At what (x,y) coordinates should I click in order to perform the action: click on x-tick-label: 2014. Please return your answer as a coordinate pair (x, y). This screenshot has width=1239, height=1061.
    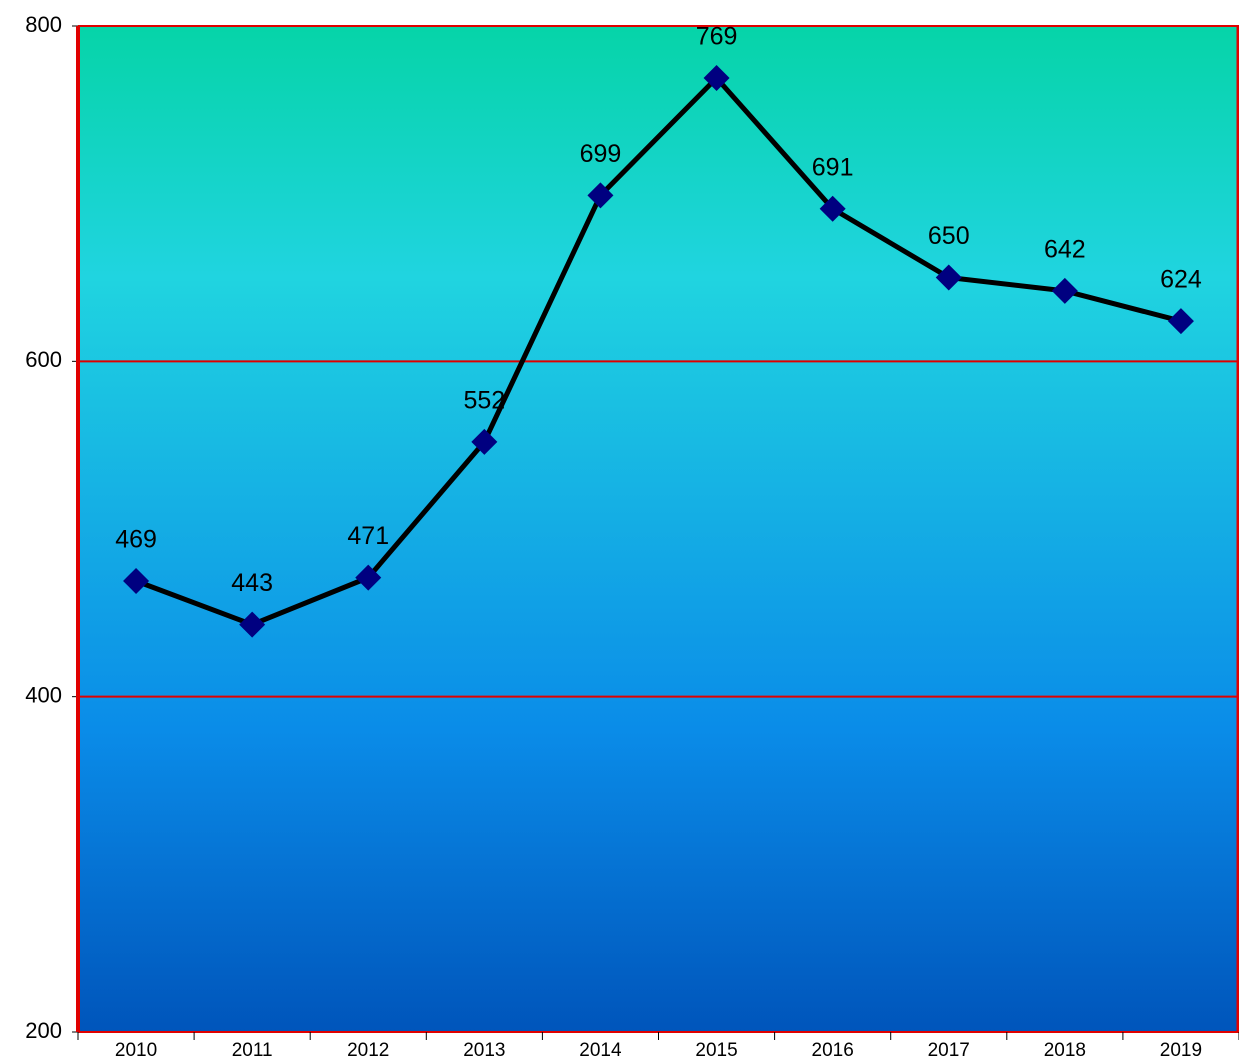
    Looking at the image, I should click on (600, 1050).